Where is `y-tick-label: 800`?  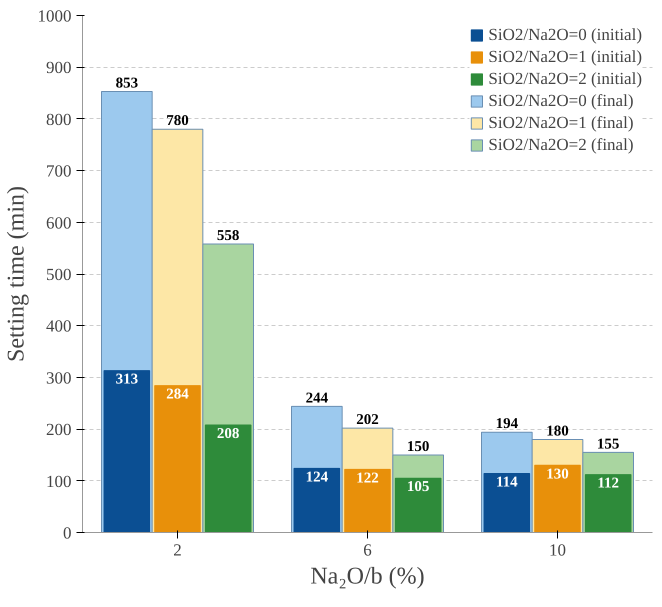
y-tick-label: 800 is located at coordinates (59, 119).